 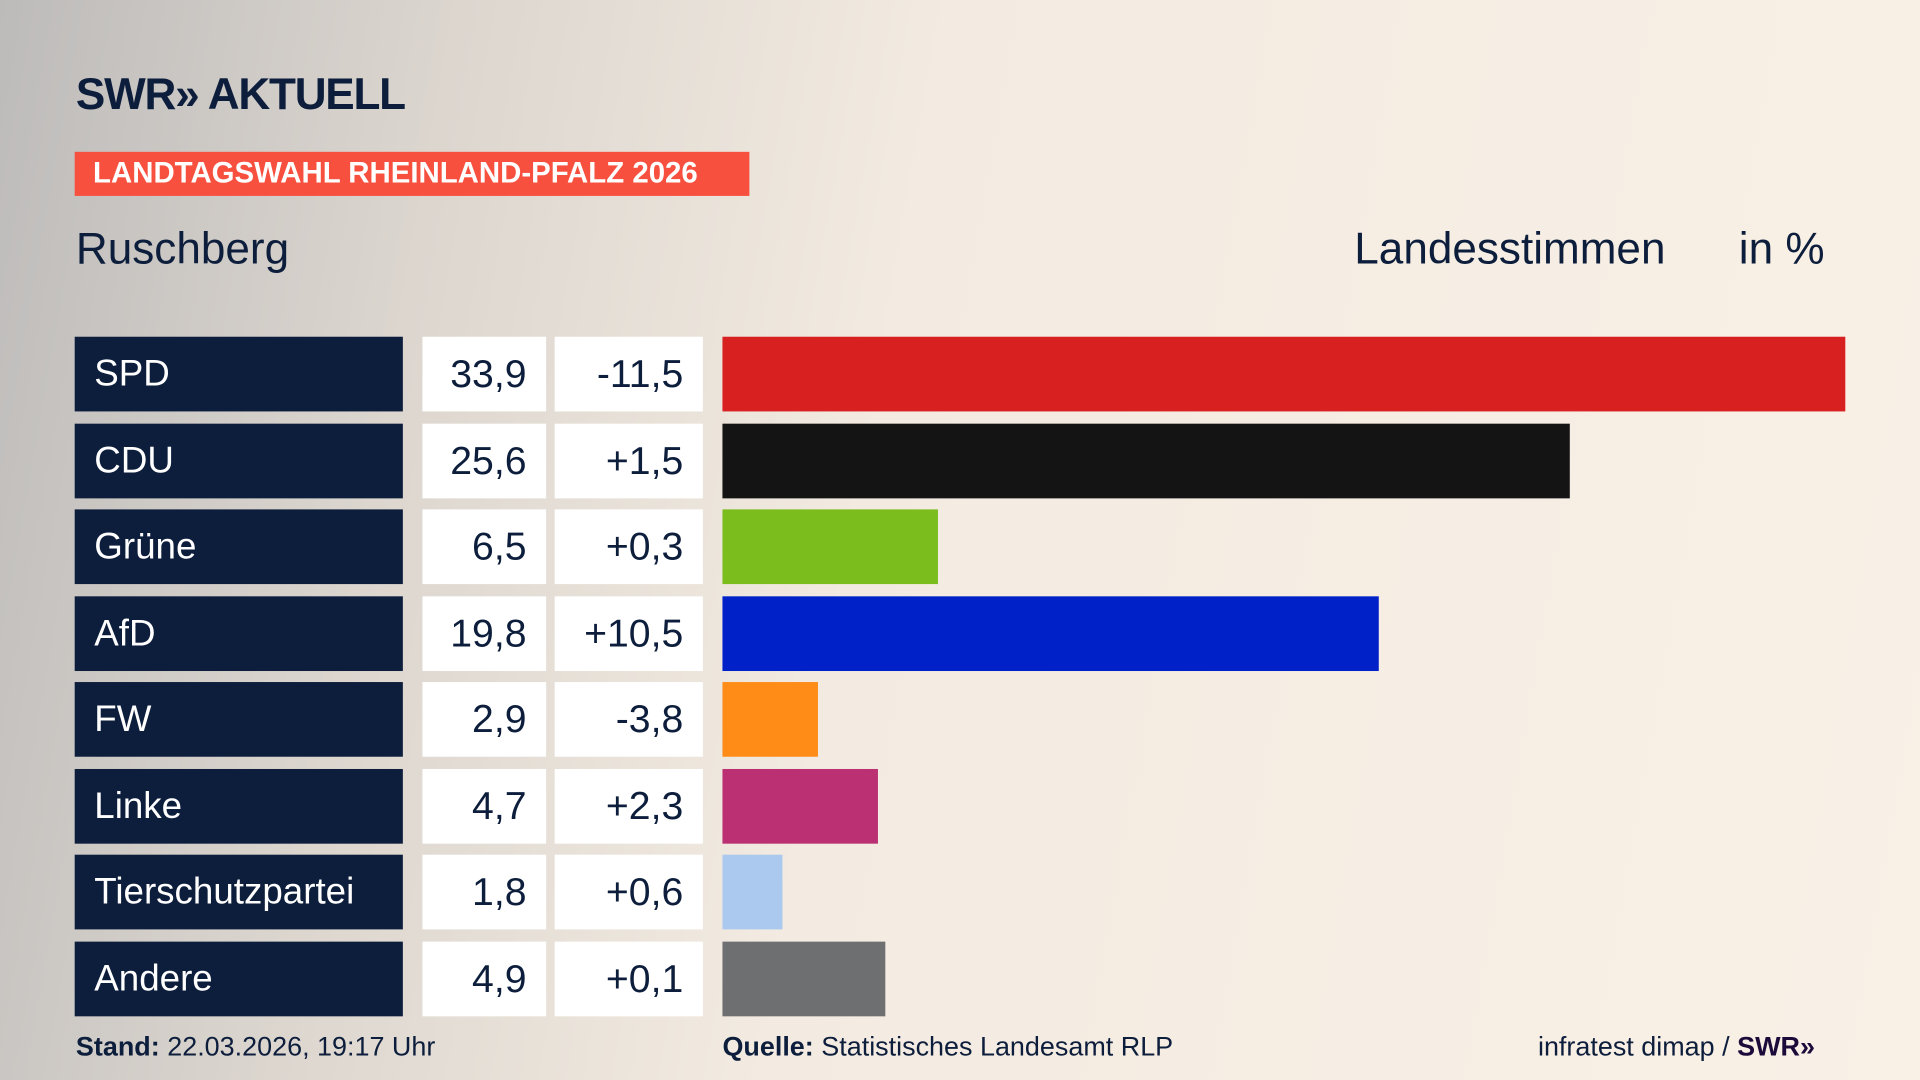 I want to click on measure-header: Landesstimmen, so click(x=1510, y=248).